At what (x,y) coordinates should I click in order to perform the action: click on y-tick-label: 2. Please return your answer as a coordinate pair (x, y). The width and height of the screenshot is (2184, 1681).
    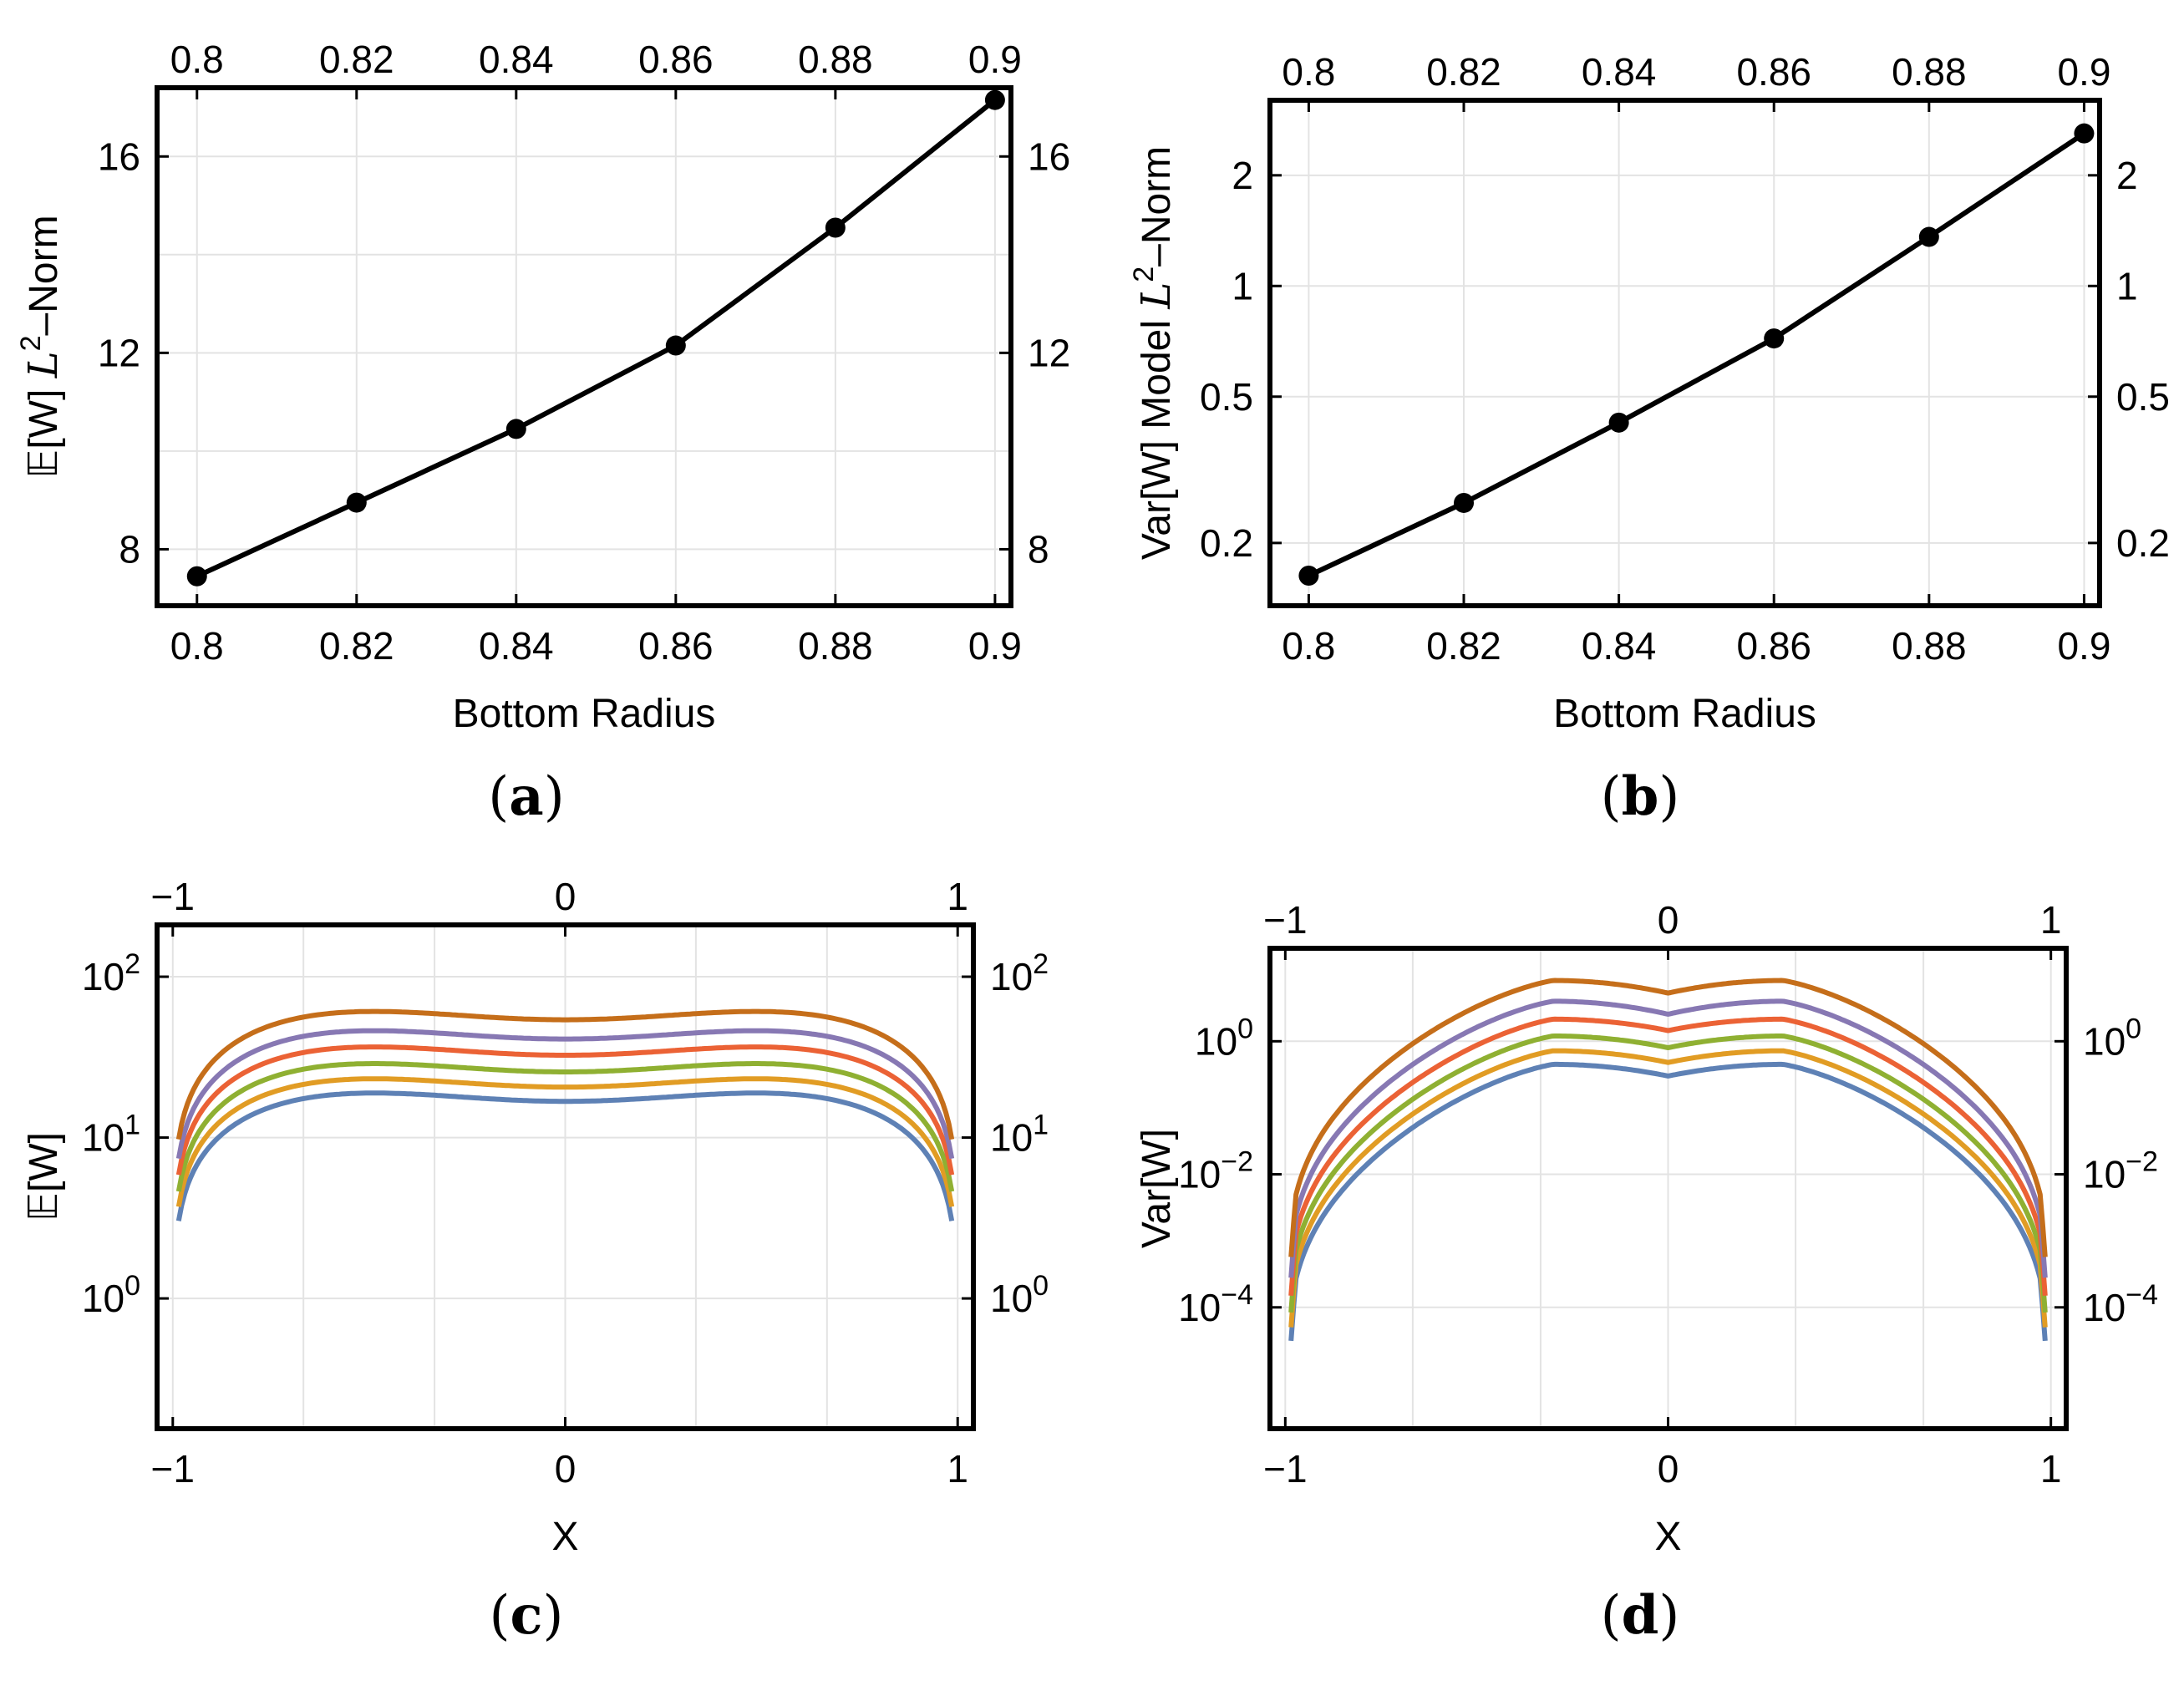
    Looking at the image, I should click on (1242, 175).